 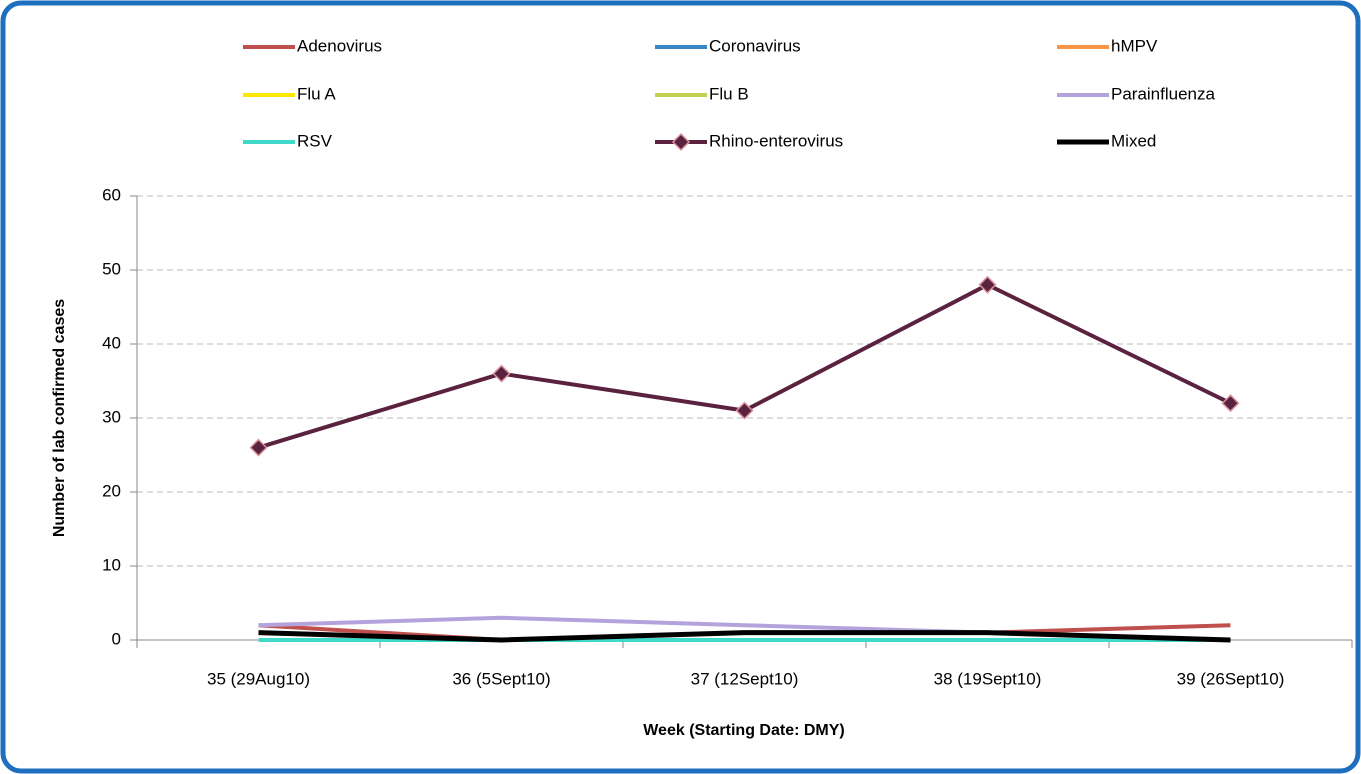 I want to click on series-line, so click(x=744, y=636).